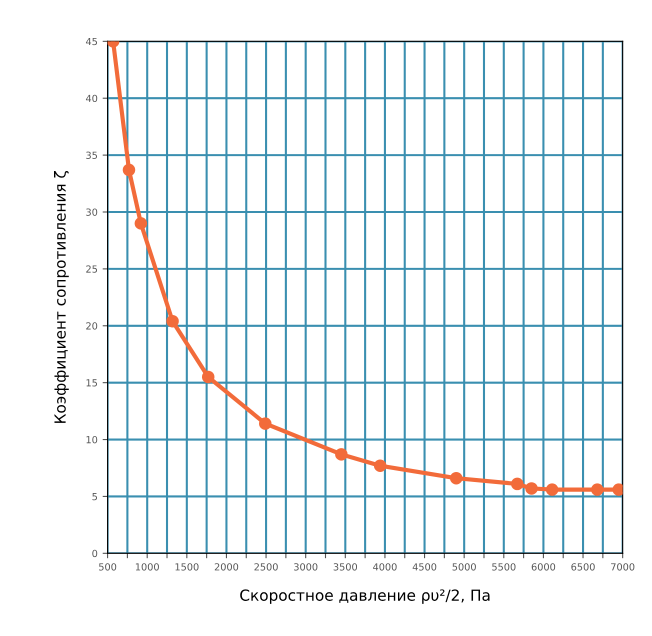  I want to click on y-tick-label: 25, so click(92, 269).